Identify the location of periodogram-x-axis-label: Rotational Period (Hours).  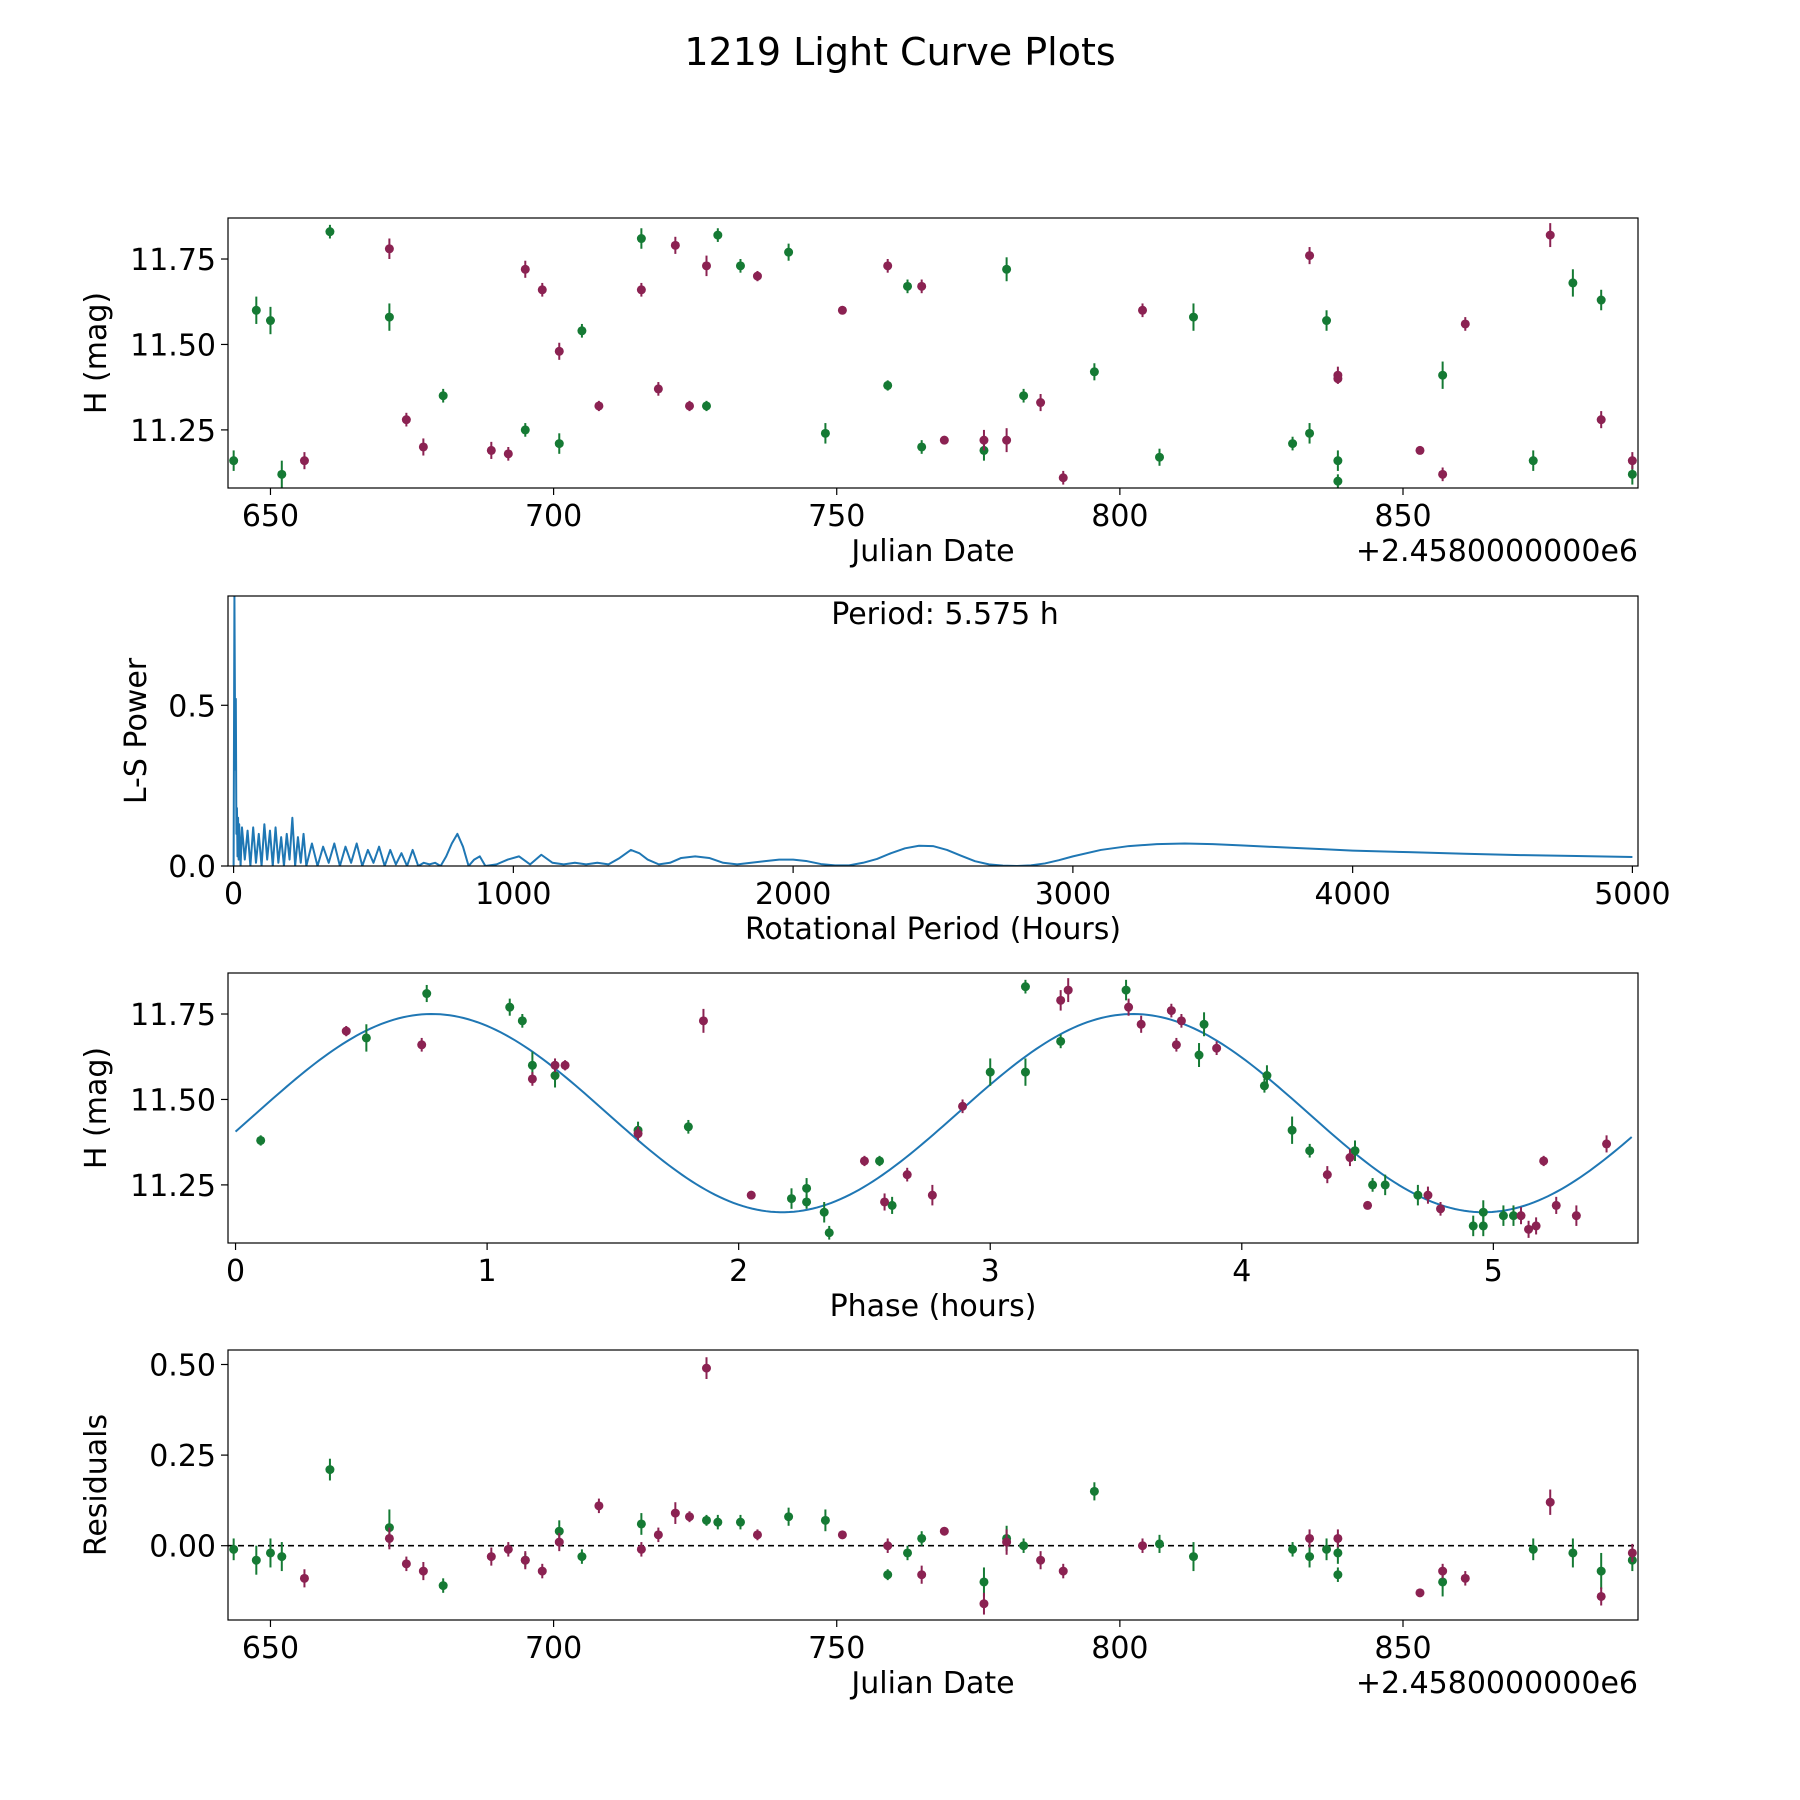
(933, 929).